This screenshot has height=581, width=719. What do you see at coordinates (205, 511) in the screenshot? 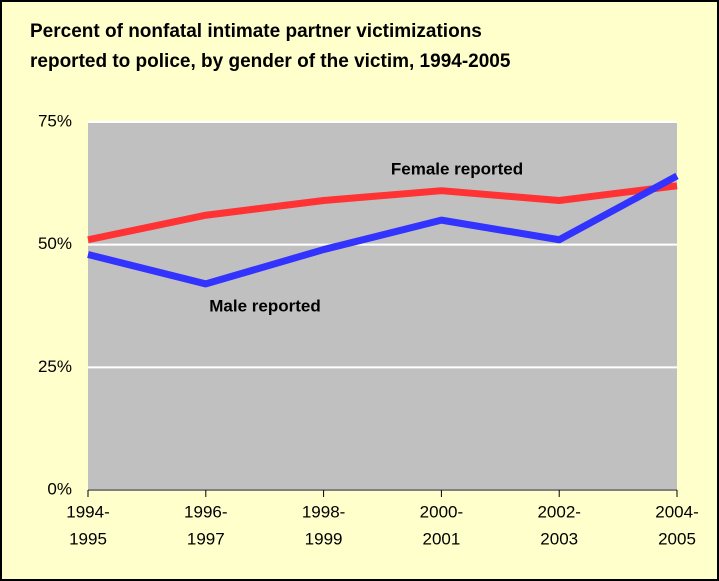
I see `x-tick-label: 1996-` at bounding box center [205, 511].